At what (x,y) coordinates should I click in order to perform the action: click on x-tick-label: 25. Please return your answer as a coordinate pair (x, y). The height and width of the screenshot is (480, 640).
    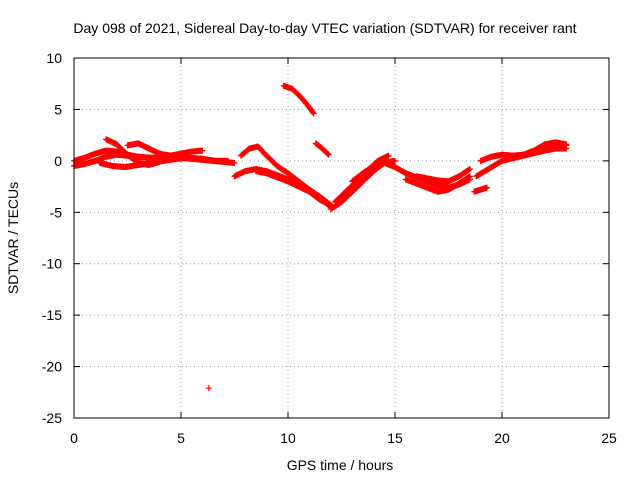
    Looking at the image, I should click on (609, 438).